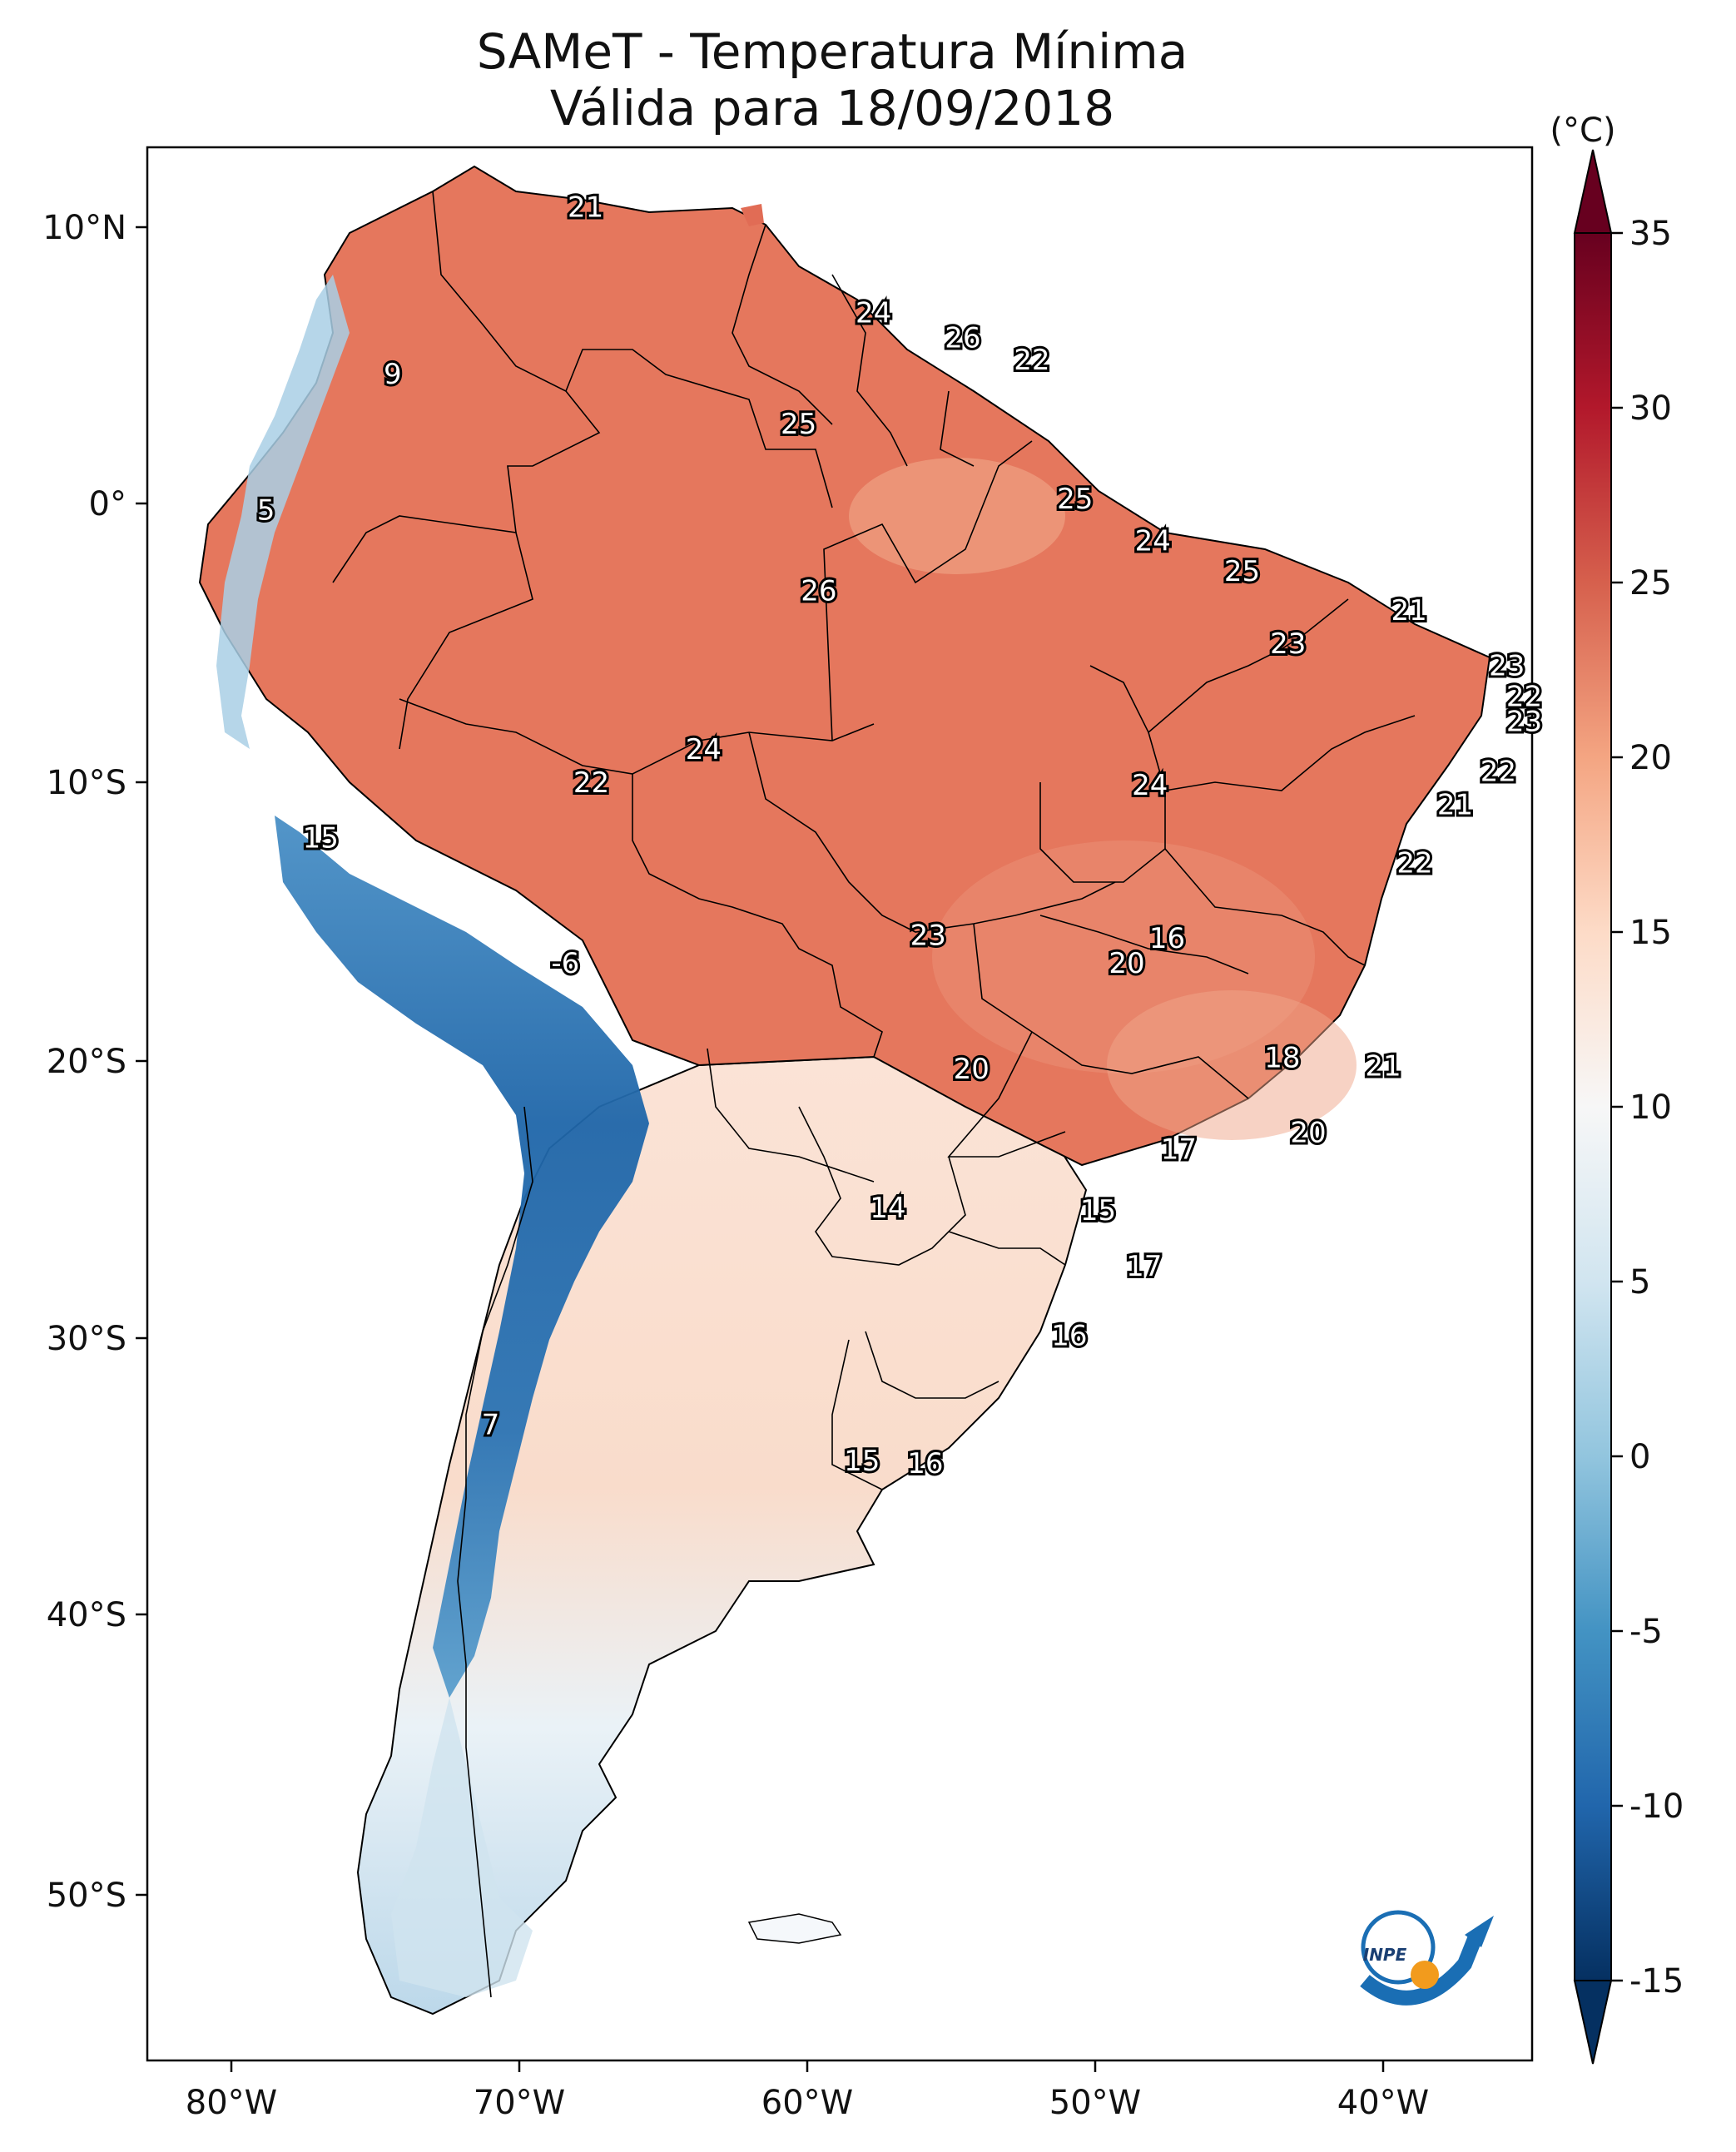 Image resolution: width=1736 pixels, height=2152 pixels. I want to click on colorbar-tick-label: -10, so click(1657, 1807).